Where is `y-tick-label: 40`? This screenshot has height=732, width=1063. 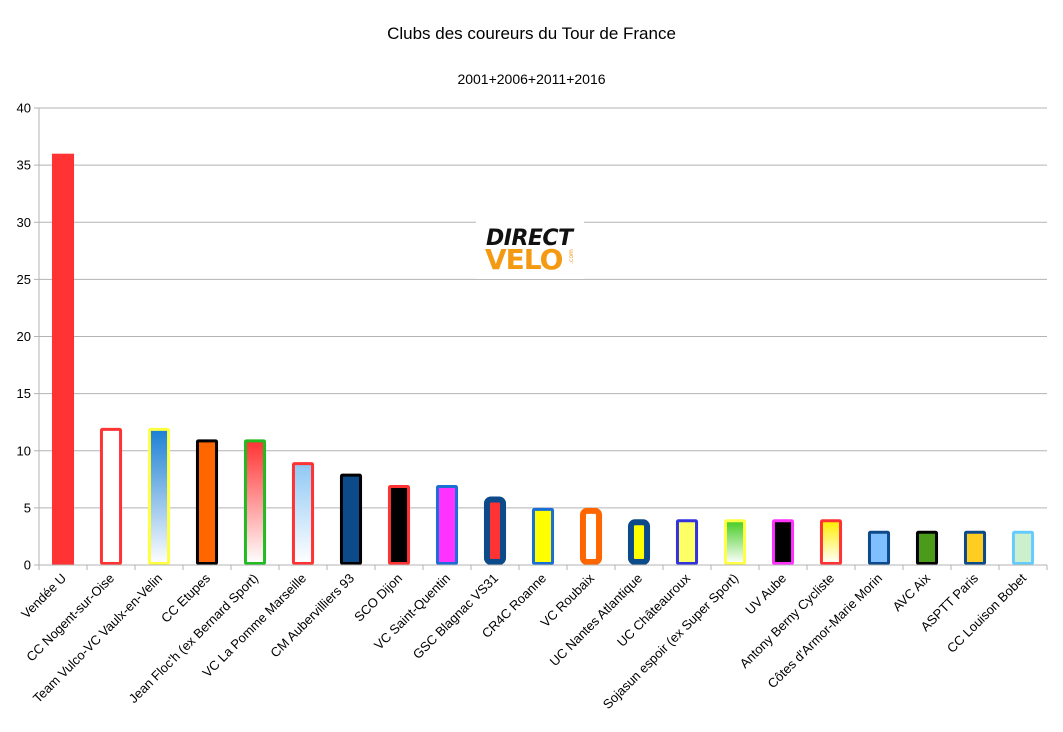 y-tick-label: 40 is located at coordinates (24, 108).